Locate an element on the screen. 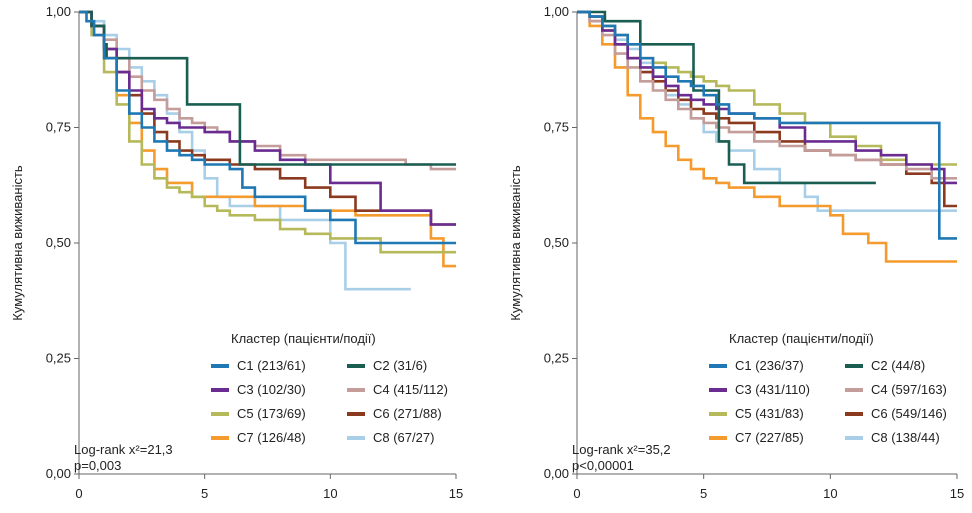 Image resolution: width=972 pixels, height=513 pixels. legend-label-c8: C8 (67/27) is located at coordinates (403, 437).